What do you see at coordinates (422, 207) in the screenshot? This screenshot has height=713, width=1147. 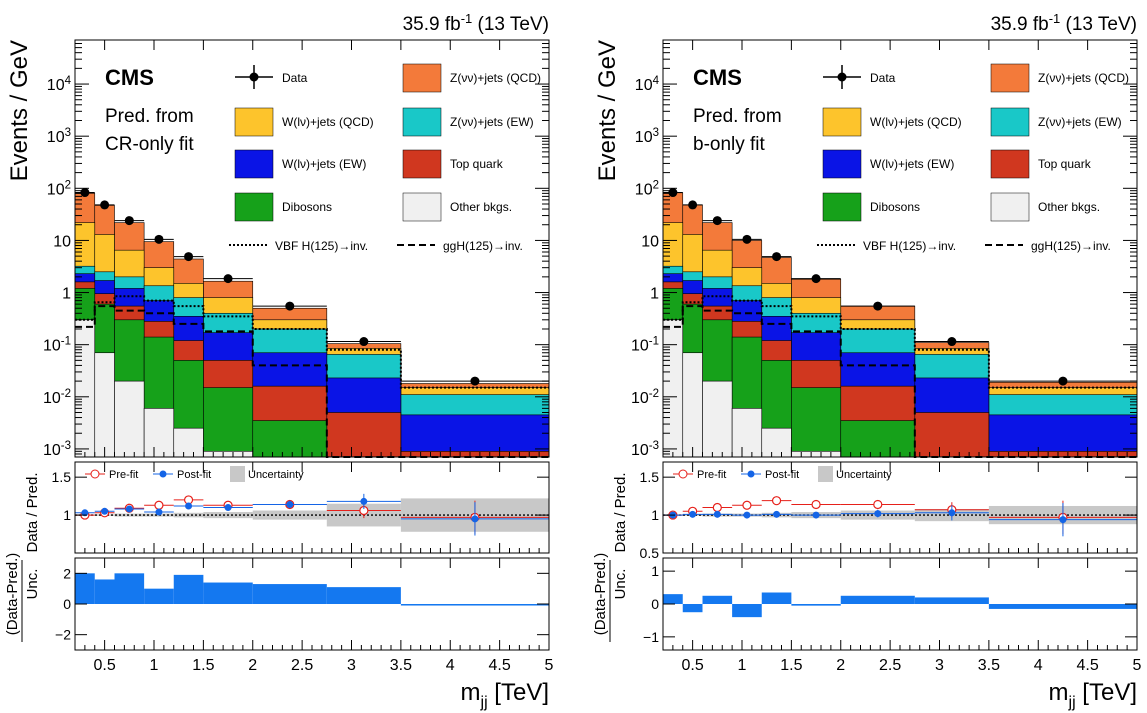 I see `legend-other-box` at bounding box center [422, 207].